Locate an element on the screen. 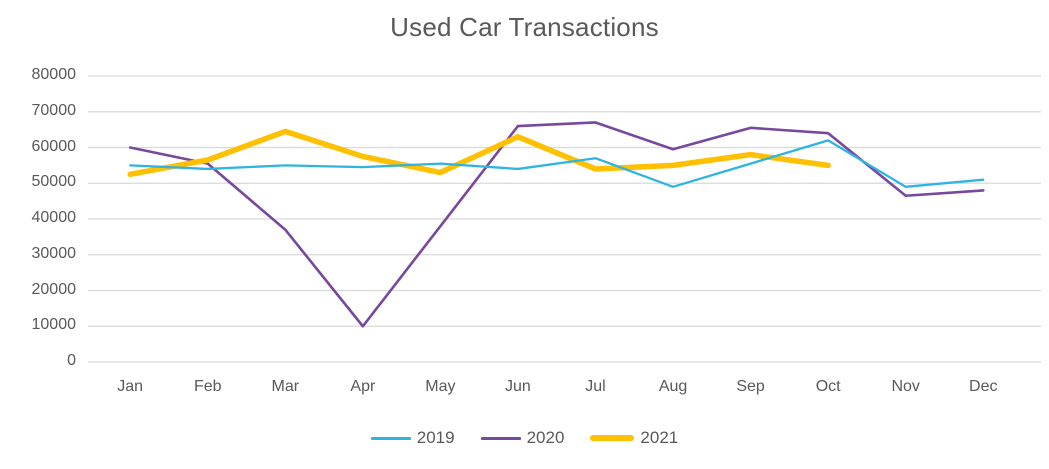 Image resolution: width=1049 pixels, height=469 pixels. series-line-2021 is located at coordinates (479, 153).